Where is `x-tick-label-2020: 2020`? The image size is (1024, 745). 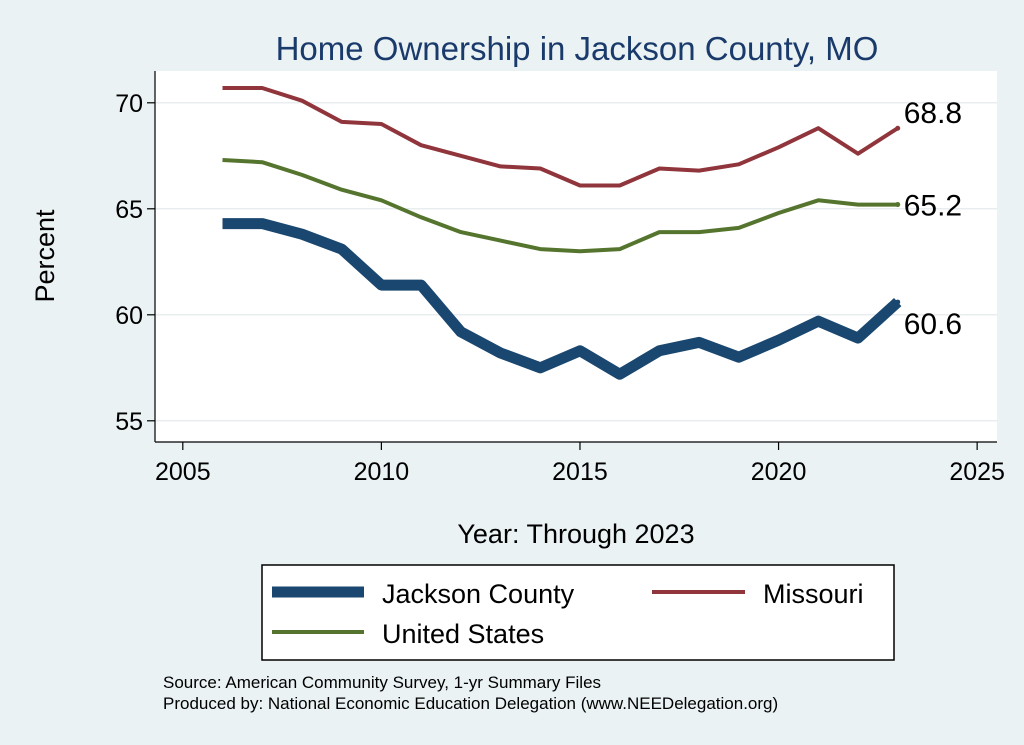 x-tick-label-2020: 2020 is located at coordinates (779, 472).